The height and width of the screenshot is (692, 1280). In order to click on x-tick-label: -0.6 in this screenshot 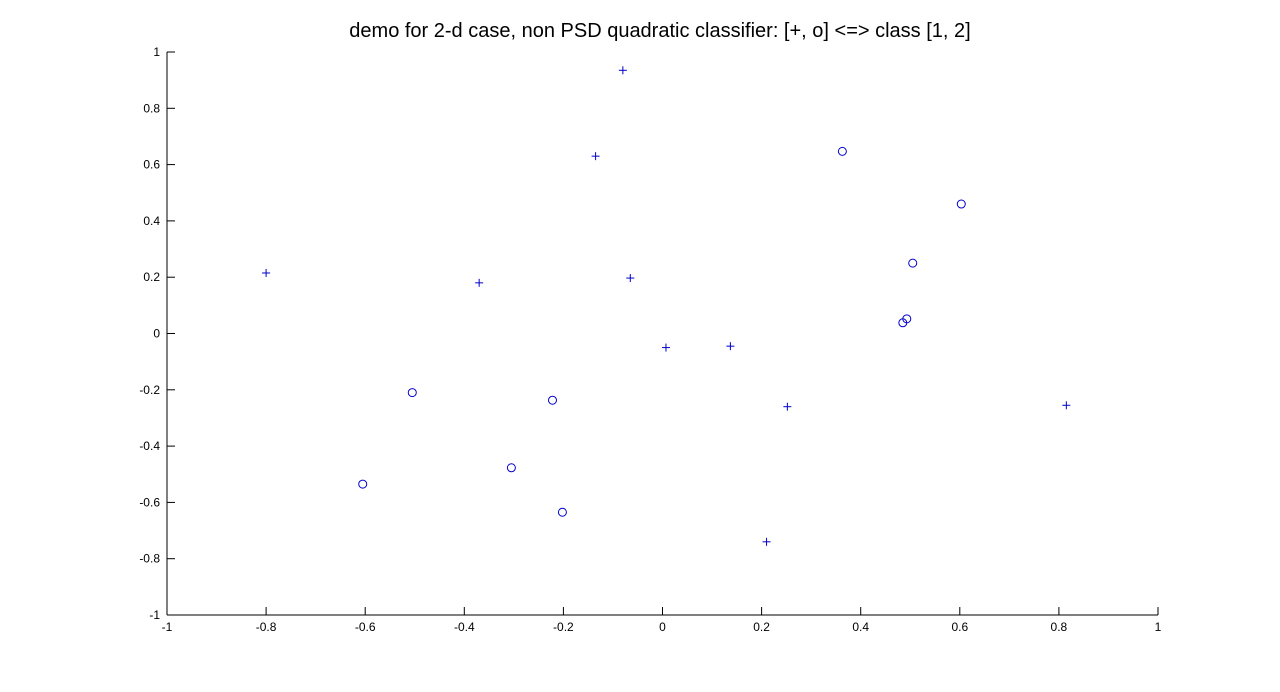, I will do `click(365, 627)`.